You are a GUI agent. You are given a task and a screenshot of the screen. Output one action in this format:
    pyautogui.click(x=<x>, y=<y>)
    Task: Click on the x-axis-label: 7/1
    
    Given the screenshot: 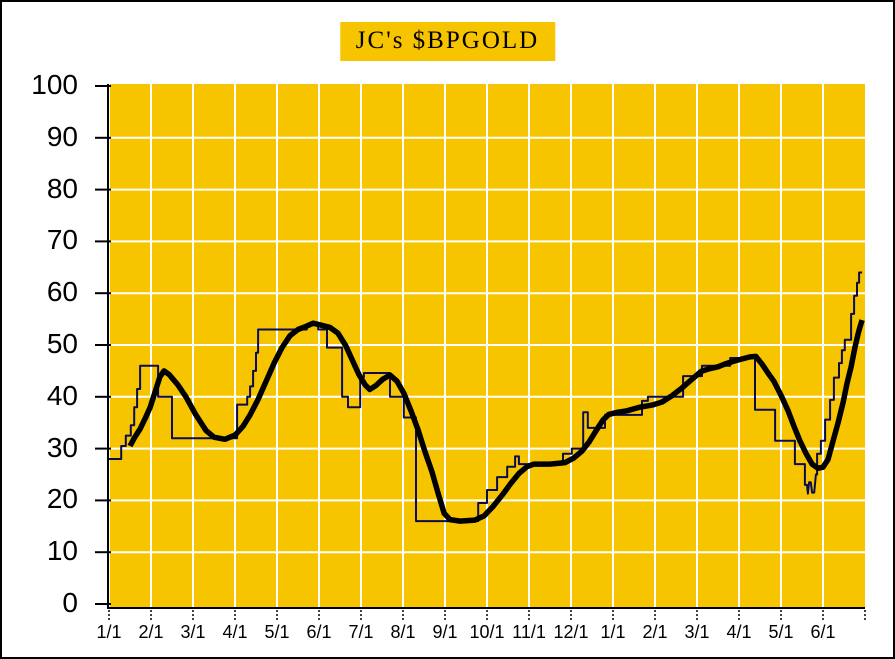 What is the action you would take?
    pyautogui.click(x=361, y=632)
    